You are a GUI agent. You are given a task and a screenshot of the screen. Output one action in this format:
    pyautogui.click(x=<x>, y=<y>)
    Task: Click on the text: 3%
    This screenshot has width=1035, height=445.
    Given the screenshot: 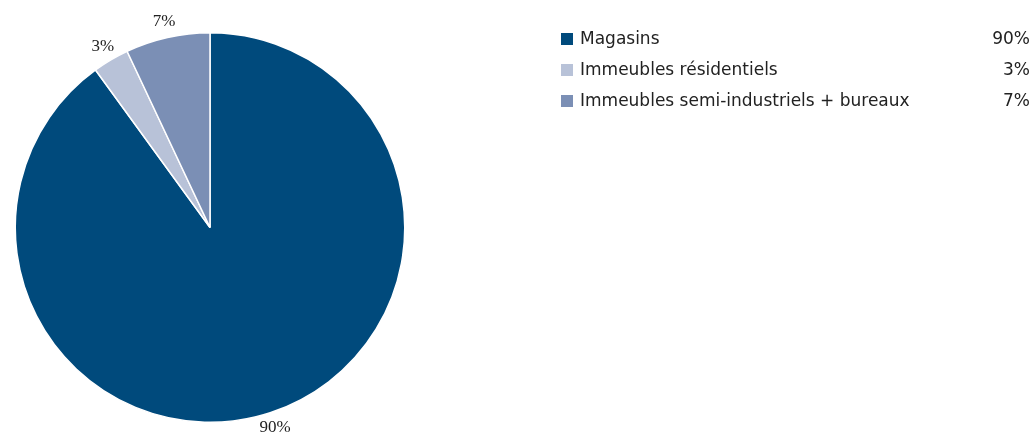 What is the action you would take?
    pyautogui.click(x=1016, y=69)
    